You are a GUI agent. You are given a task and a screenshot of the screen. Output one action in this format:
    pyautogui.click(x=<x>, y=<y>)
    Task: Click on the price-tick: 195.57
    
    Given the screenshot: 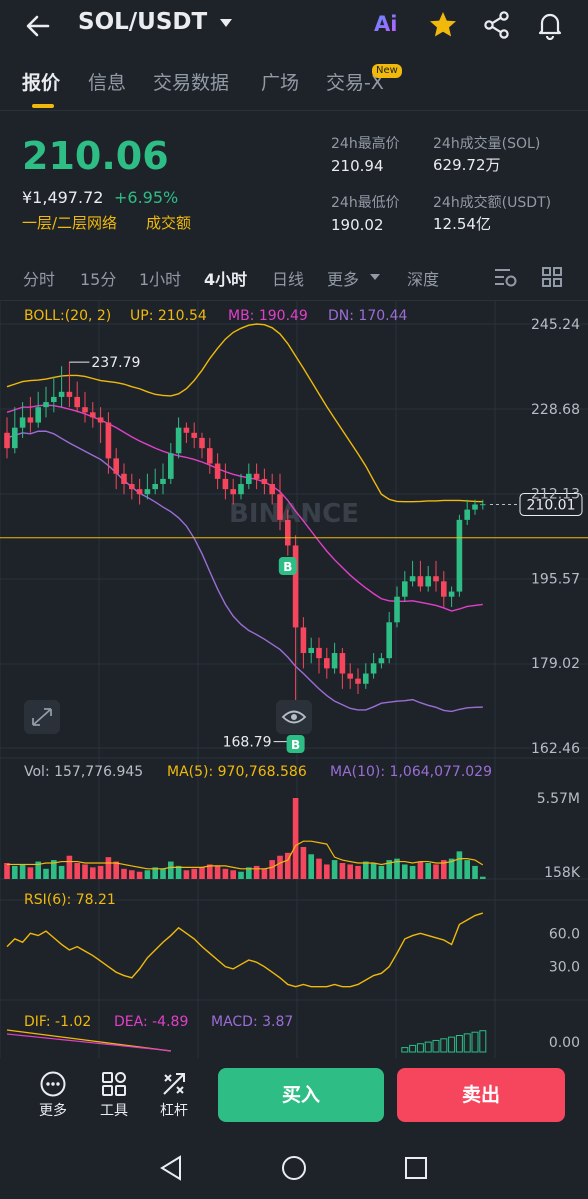 What is the action you would take?
    pyautogui.click(x=555, y=579)
    